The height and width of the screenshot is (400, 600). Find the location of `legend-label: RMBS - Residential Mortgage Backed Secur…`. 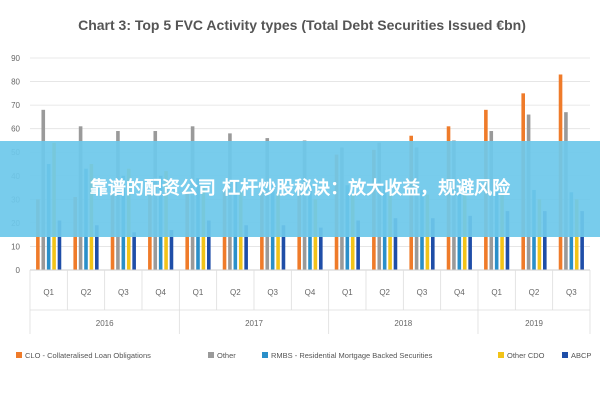

legend-label: RMBS - Residential Mortgage Backed Secur… is located at coordinates (352, 355).